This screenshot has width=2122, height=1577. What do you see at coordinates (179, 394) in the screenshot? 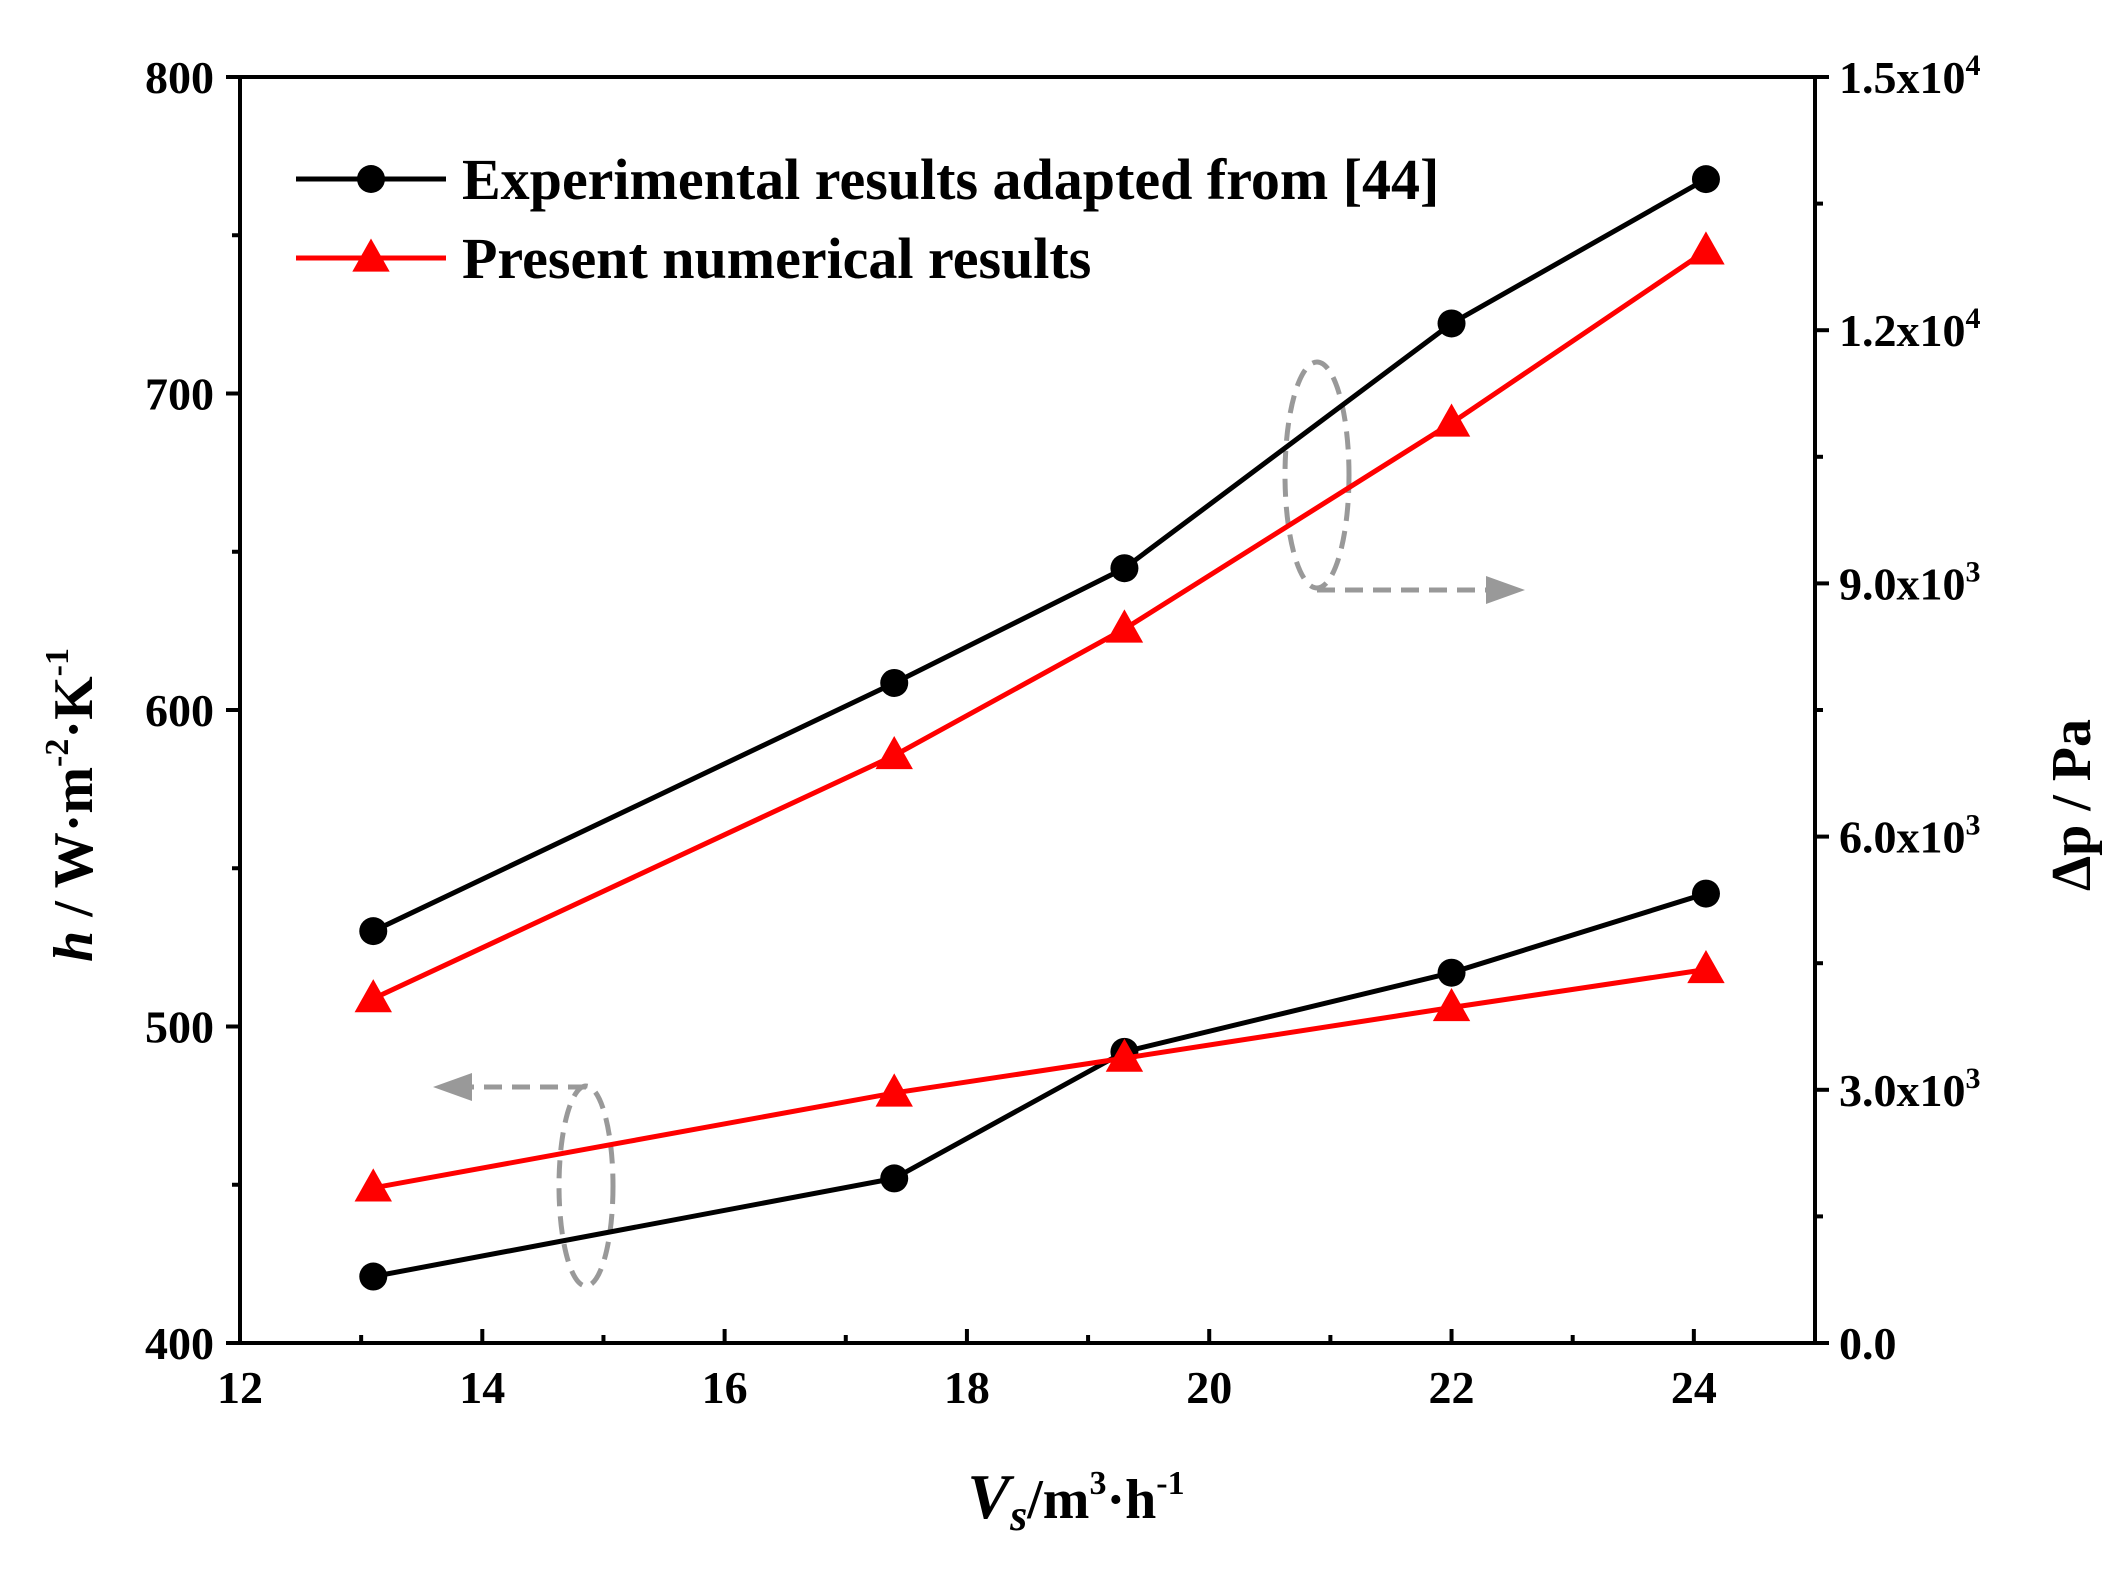
I see `left-y-tick-label: 700` at bounding box center [179, 394].